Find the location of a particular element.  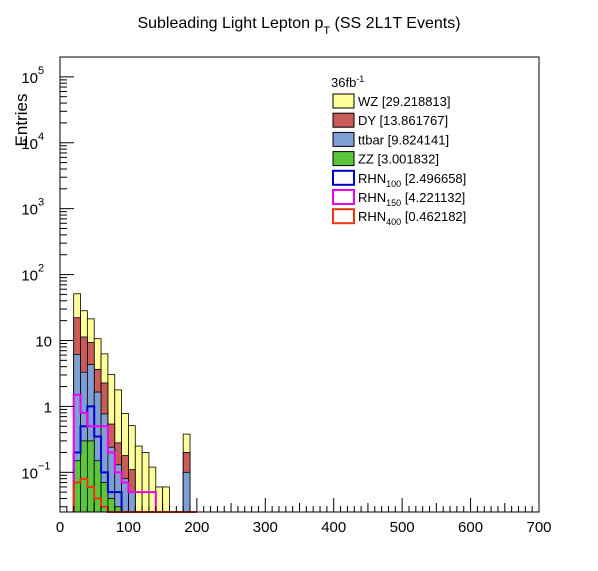

x-tick-label: 700 is located at coordinates (538, 527).